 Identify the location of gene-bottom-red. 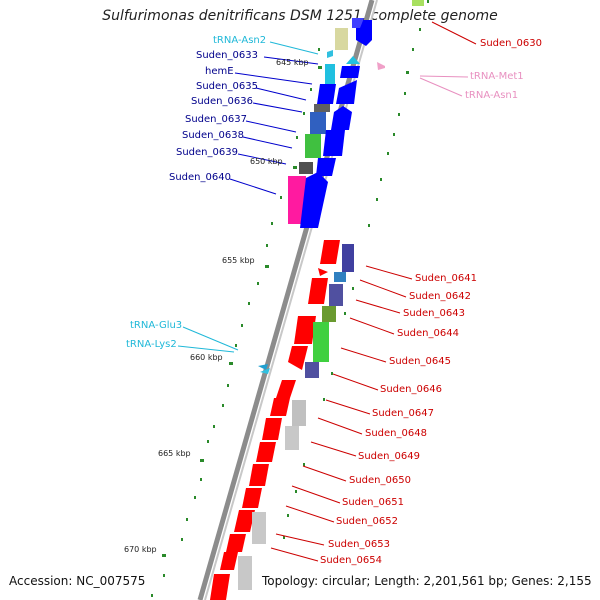
(220, 587).